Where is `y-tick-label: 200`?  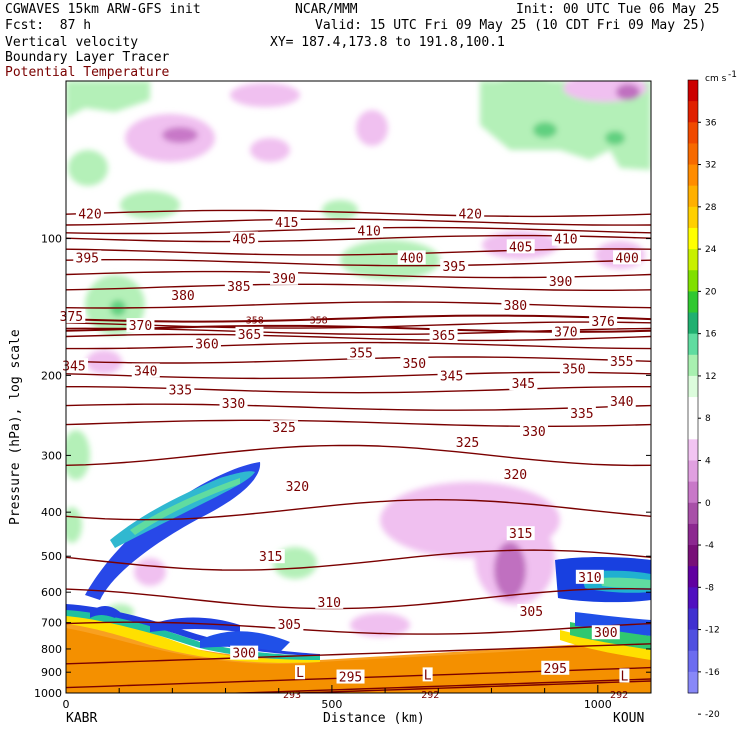 y-tick-label: 200 is located at coordinates (51, 375).